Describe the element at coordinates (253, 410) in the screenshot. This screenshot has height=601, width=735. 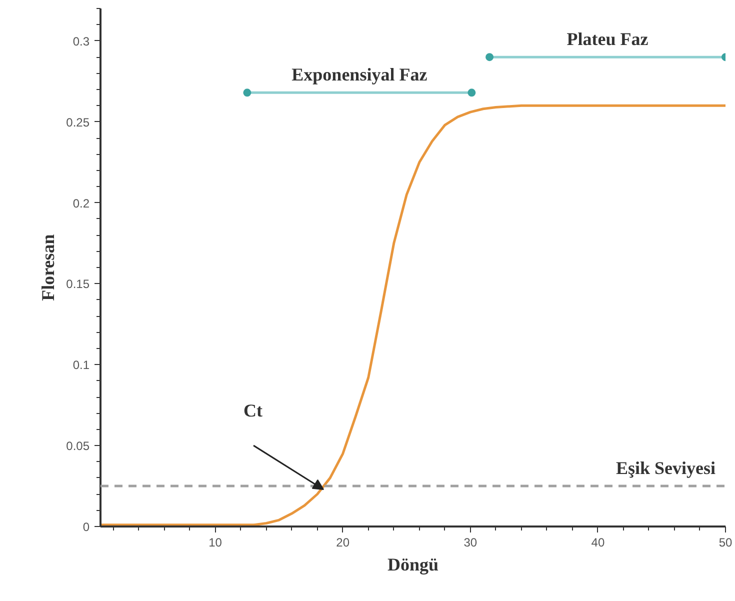
I see `annotation: Ct` at that location.